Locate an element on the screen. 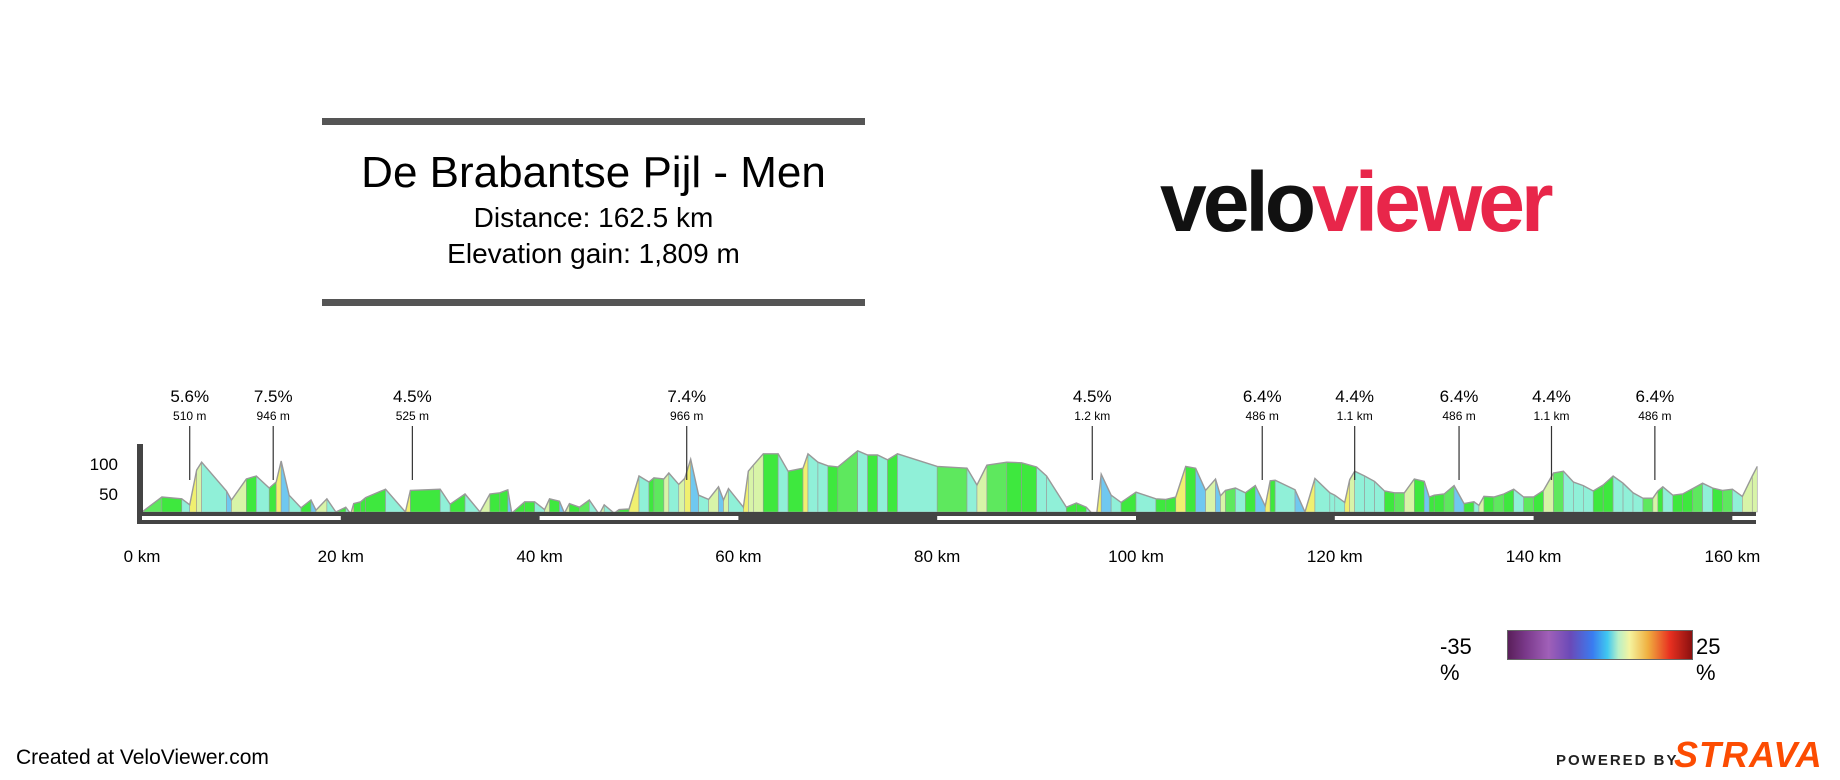 The height and width of the screenshot is (780, 1840). logo-viewer: viewer is located at coordinates (1433, 202).